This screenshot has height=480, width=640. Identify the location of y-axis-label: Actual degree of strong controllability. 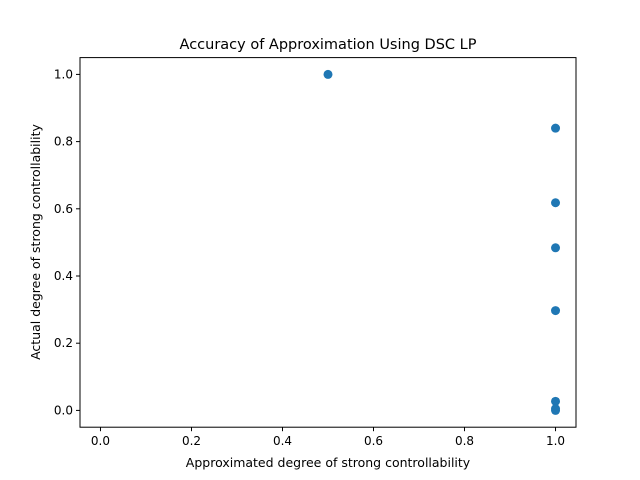
(35, 242).